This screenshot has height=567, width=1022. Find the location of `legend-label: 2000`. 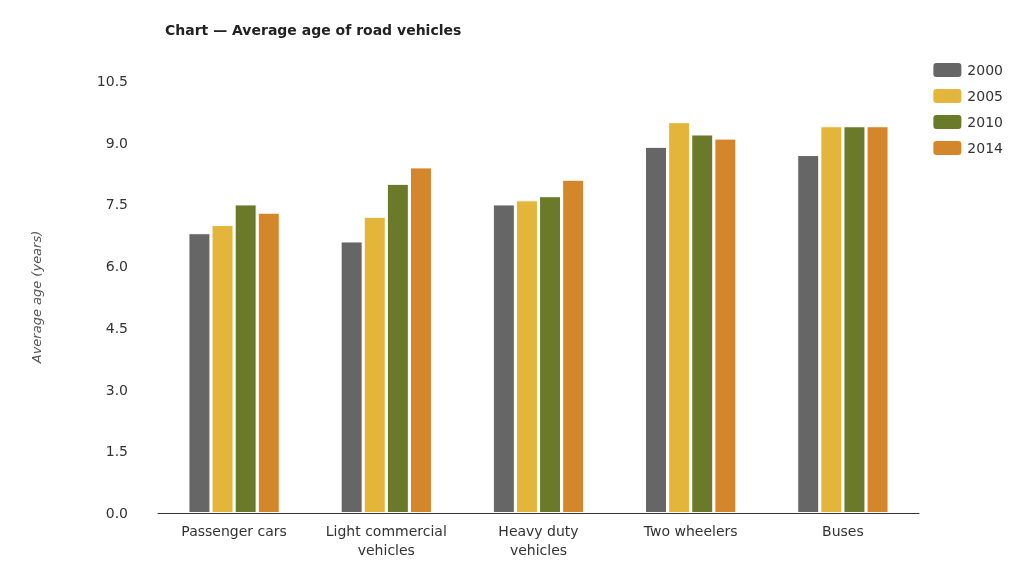

legend-label: 2000 is located at coordinates (985, 70).